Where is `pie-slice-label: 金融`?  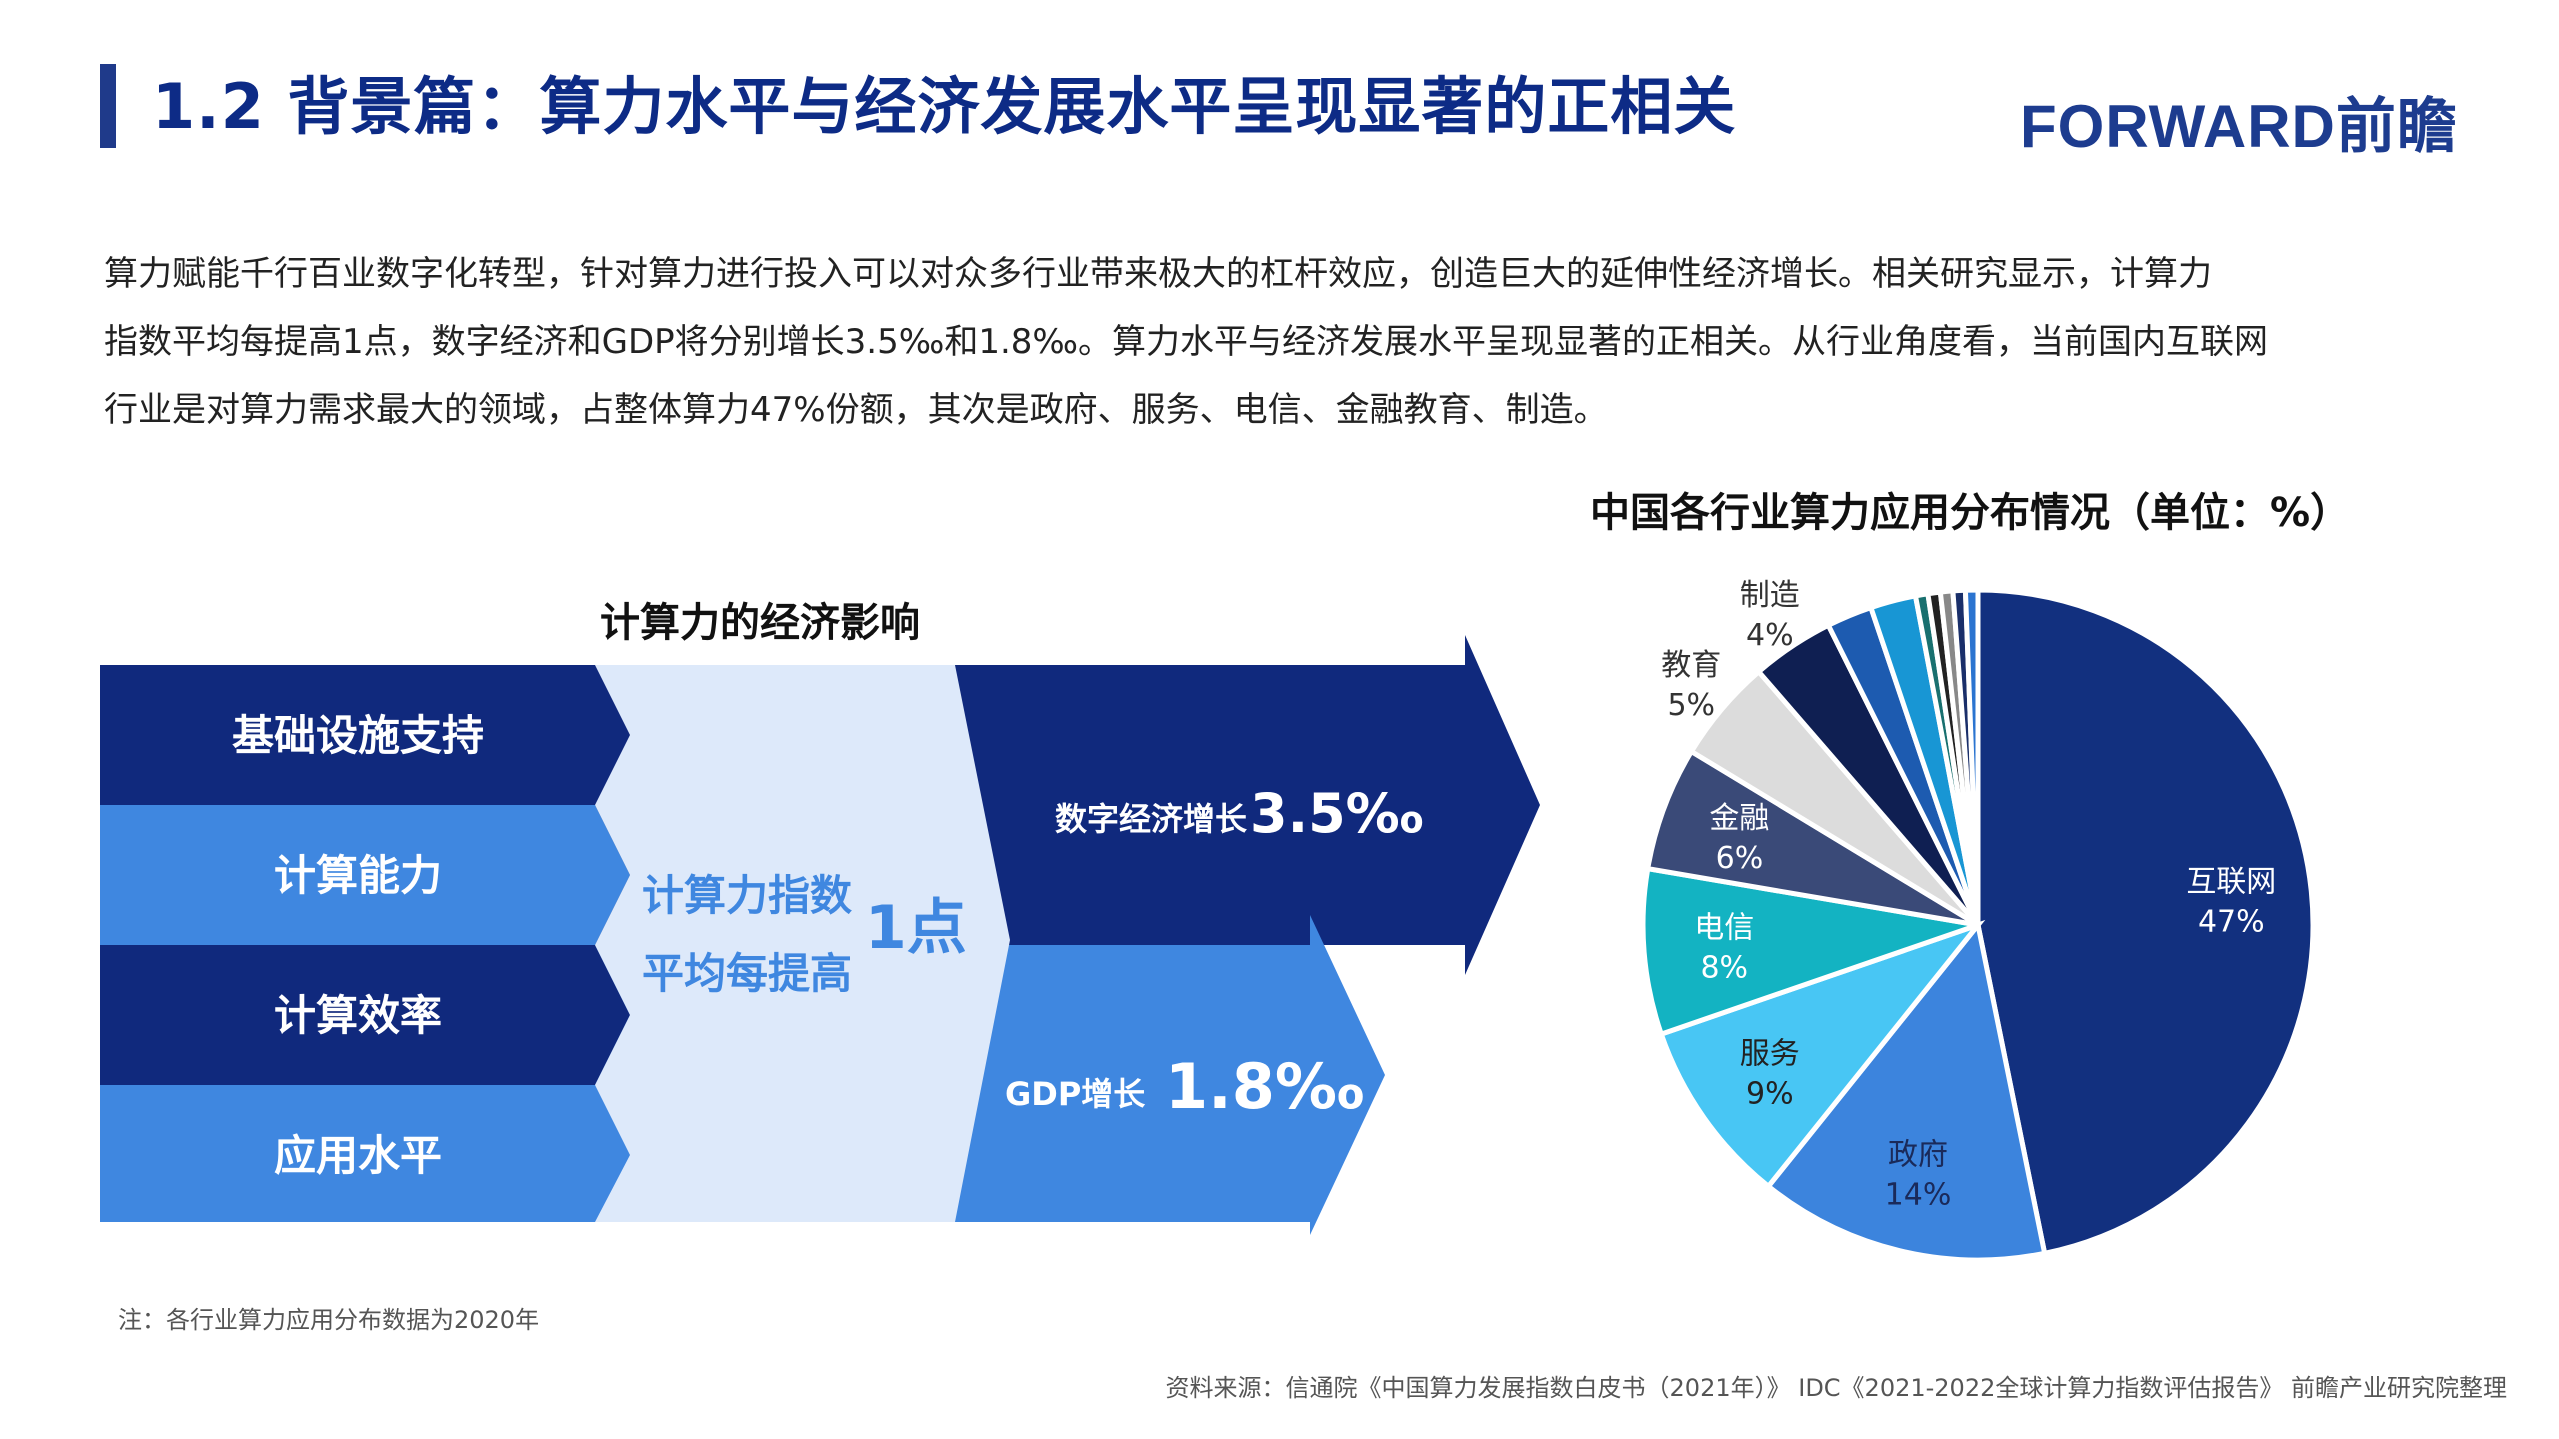 pie-slice-label: 金融 is located at coordinates (1739, 818).